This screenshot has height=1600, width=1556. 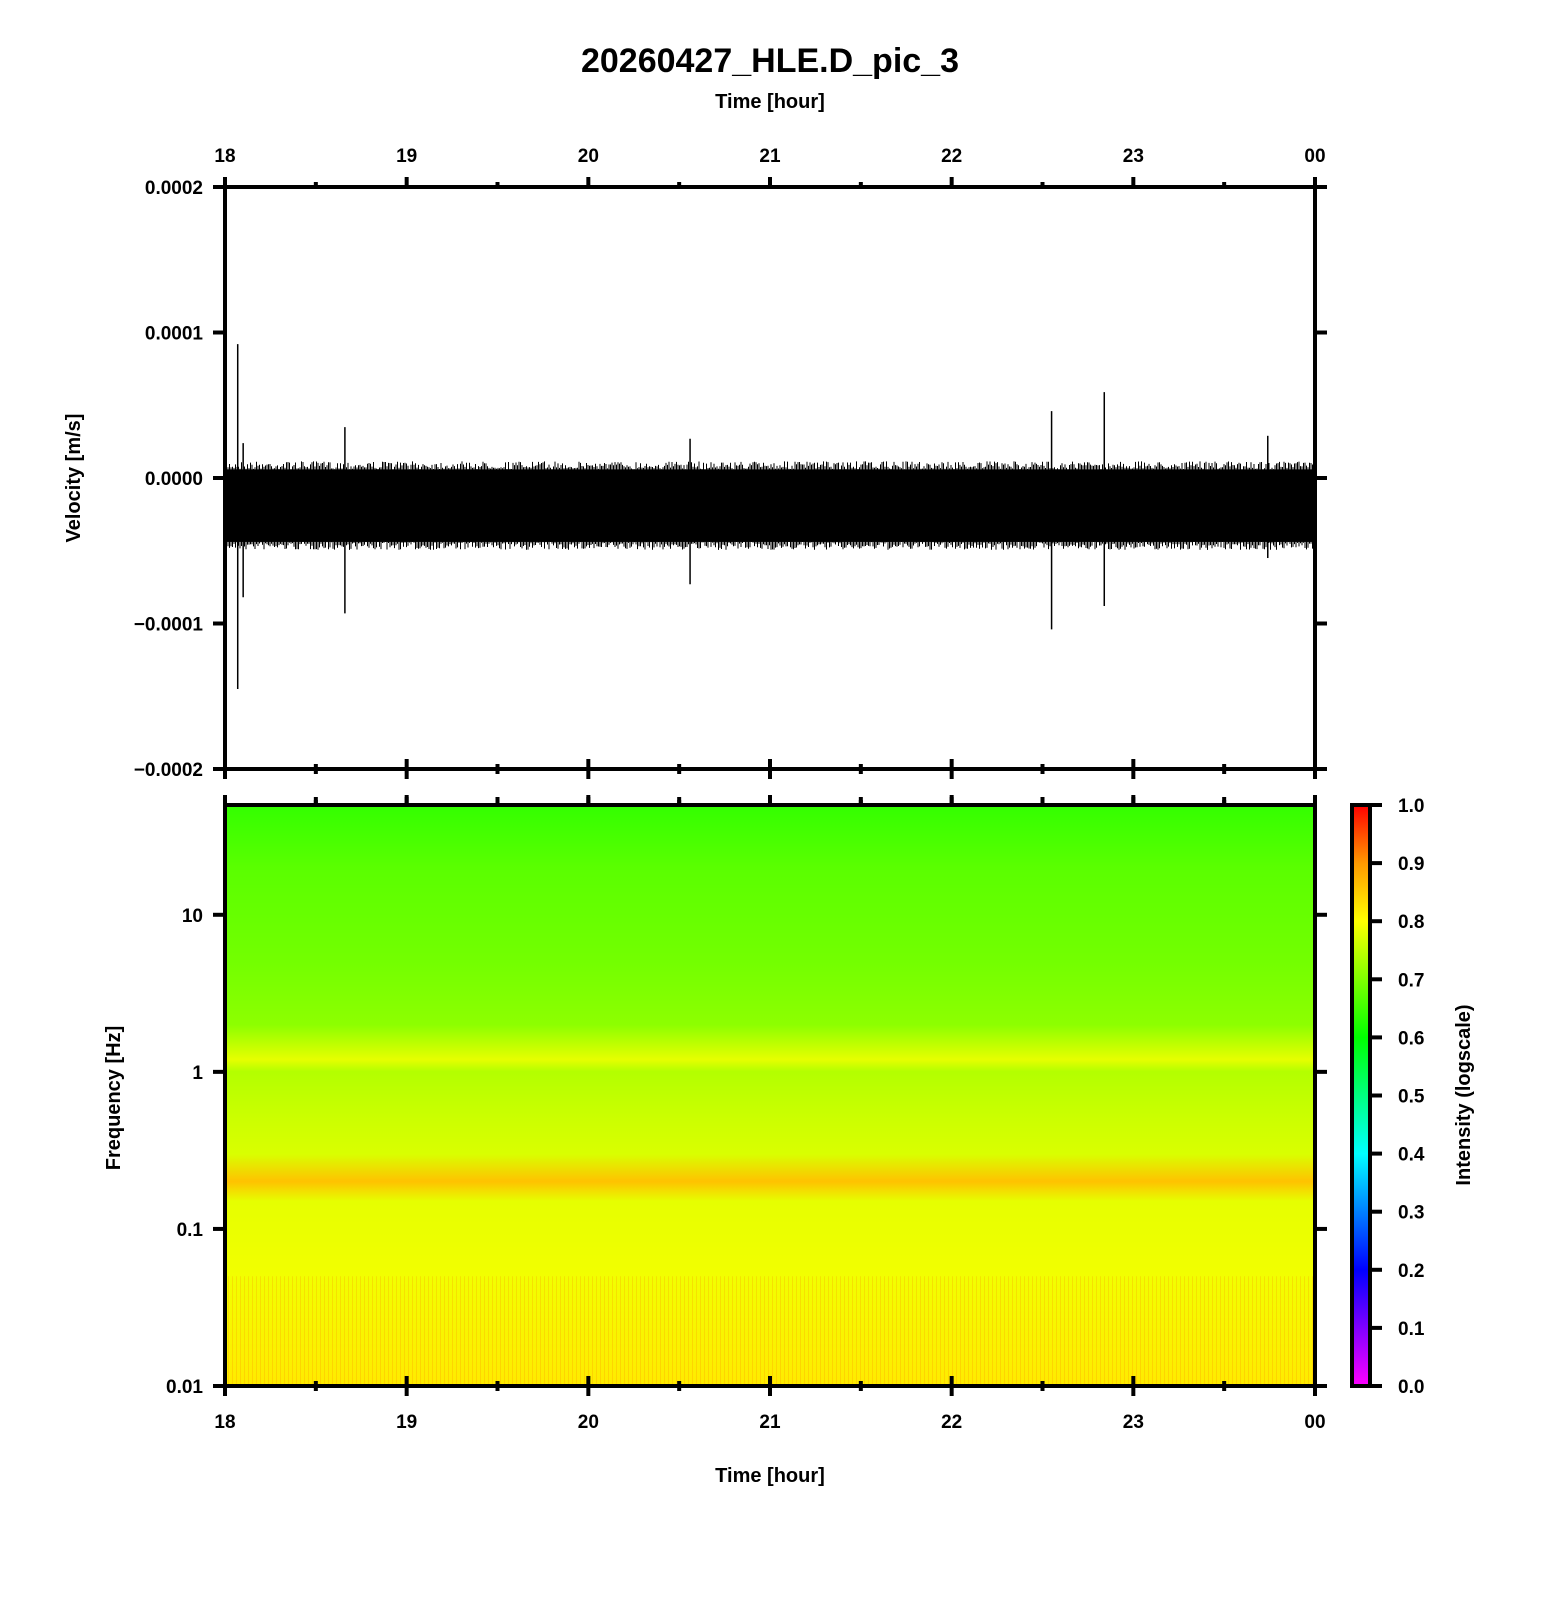 I want to click on velocity-tick-label: 0.0000, so click(x=174, y=479).